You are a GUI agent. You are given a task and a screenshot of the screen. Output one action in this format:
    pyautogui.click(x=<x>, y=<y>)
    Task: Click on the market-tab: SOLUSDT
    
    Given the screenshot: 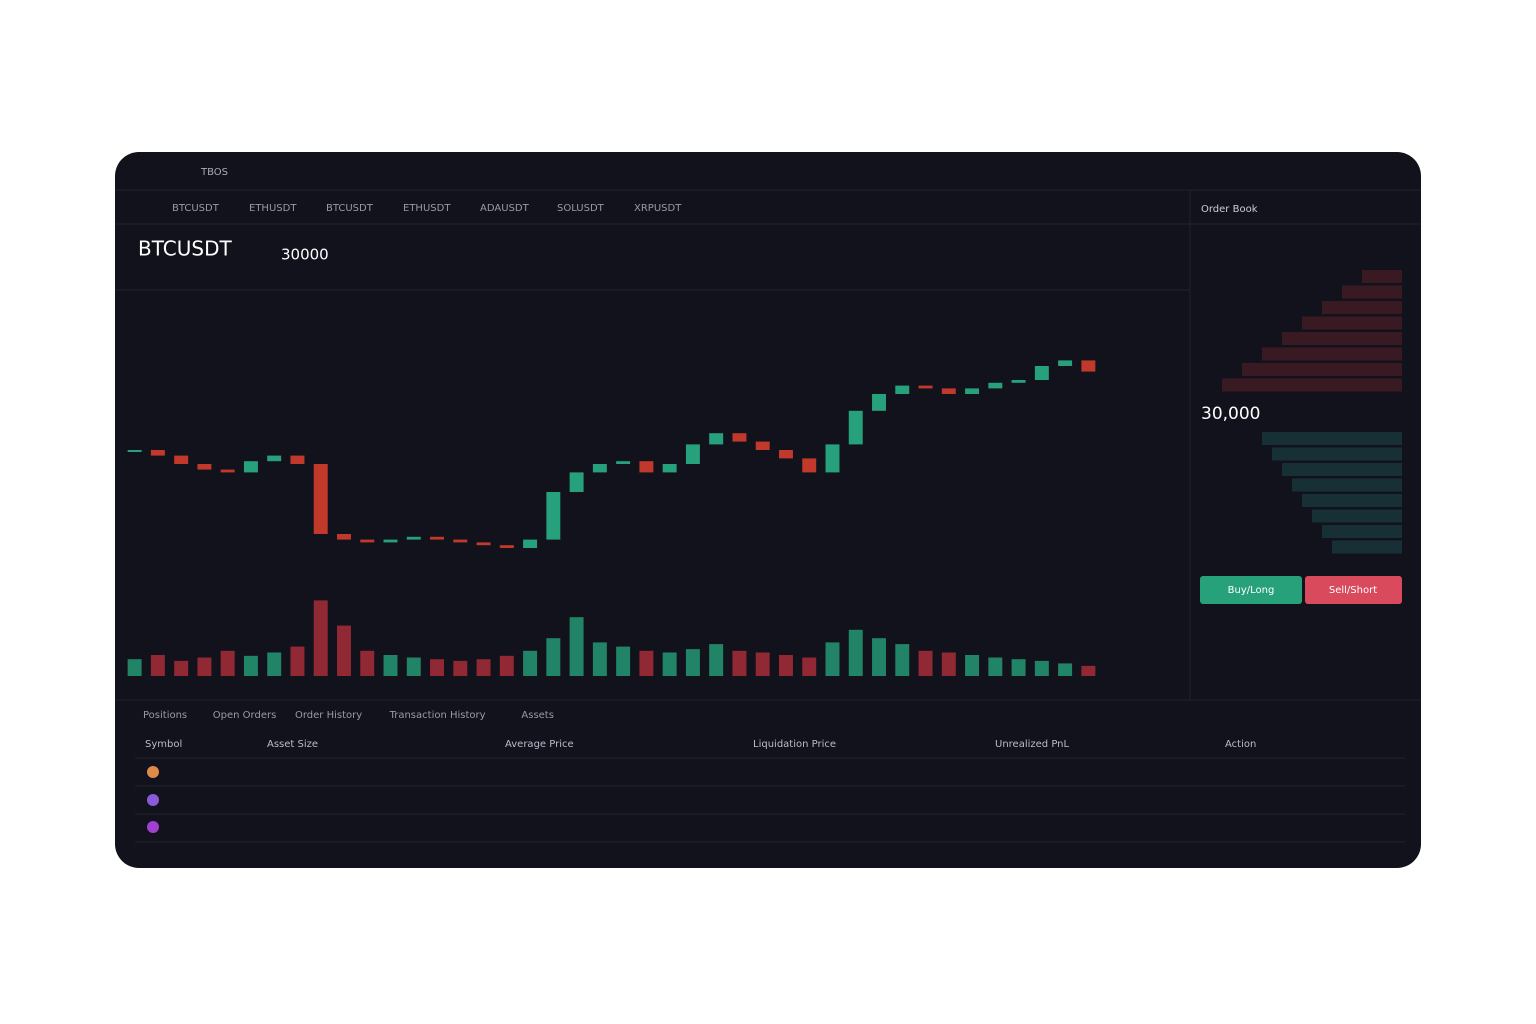 What is the action you would take?
    pyautogui.click(x=581, y=208)
    